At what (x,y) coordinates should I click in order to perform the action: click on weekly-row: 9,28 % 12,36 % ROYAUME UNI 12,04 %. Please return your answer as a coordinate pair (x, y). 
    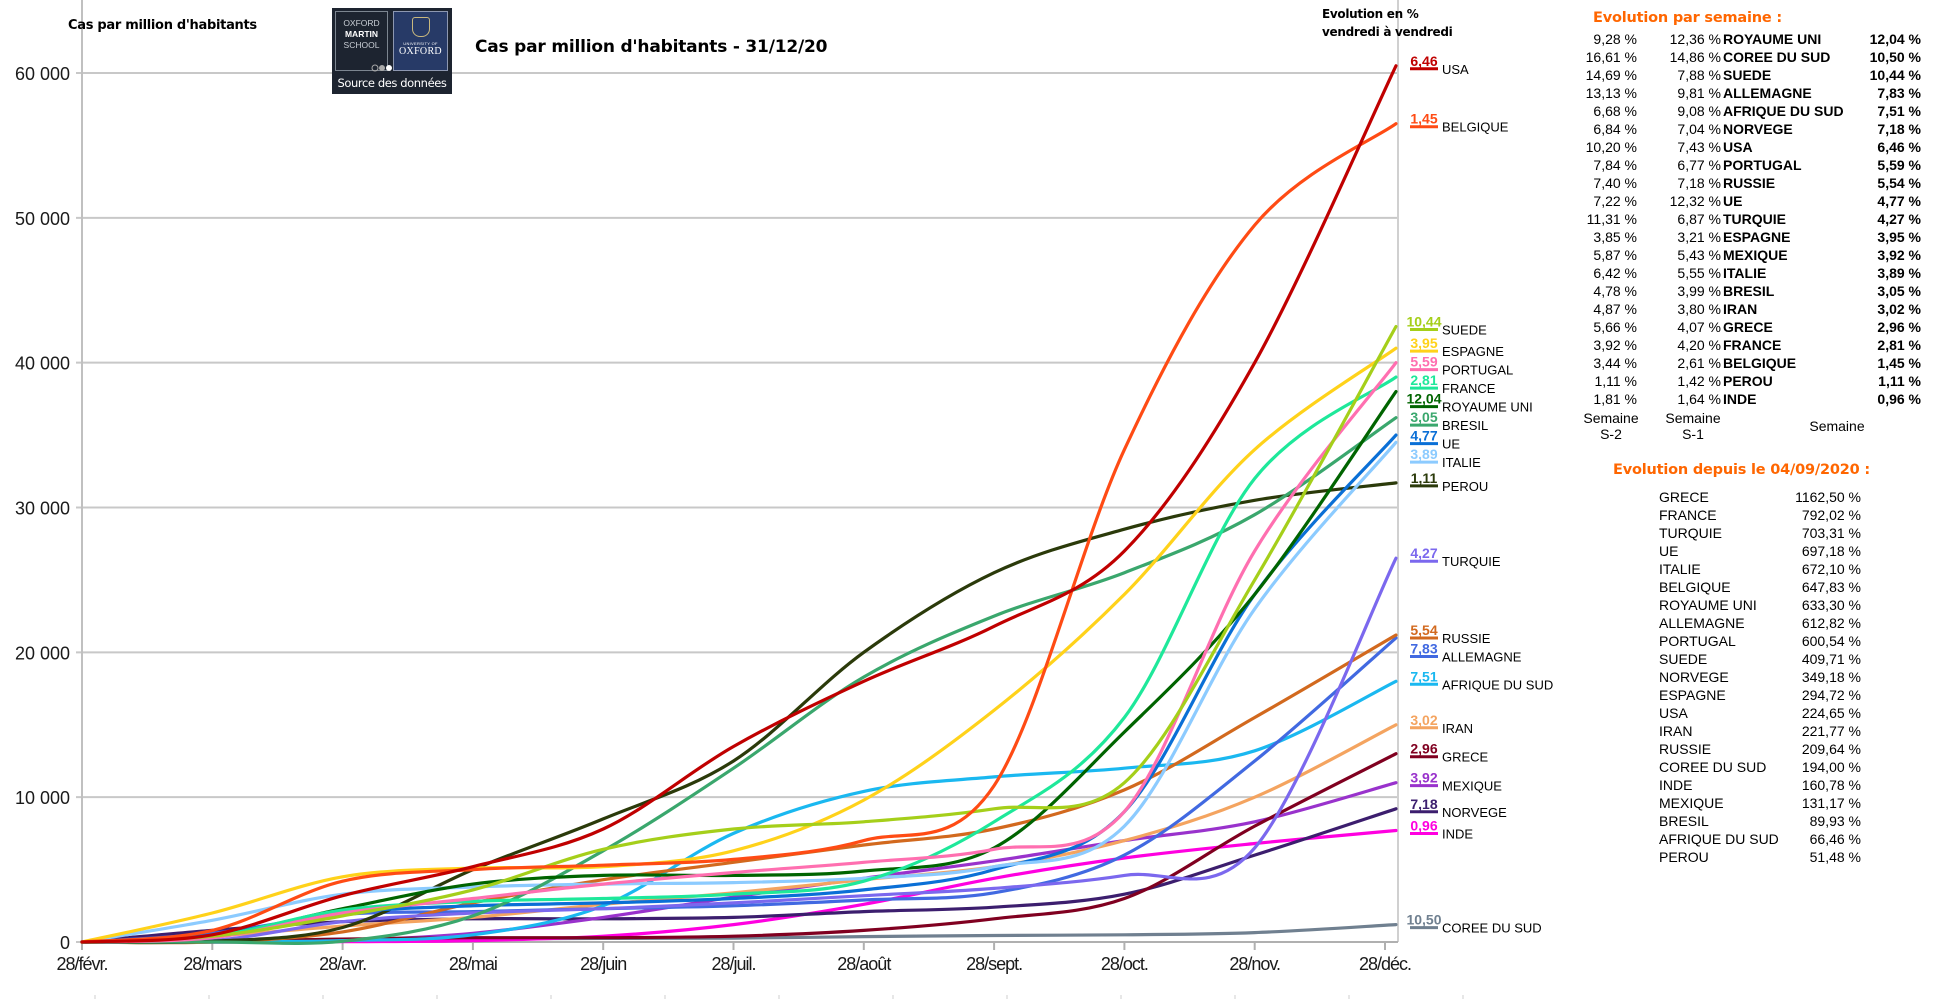
    Looking at the image, I should click on (1755, 39).